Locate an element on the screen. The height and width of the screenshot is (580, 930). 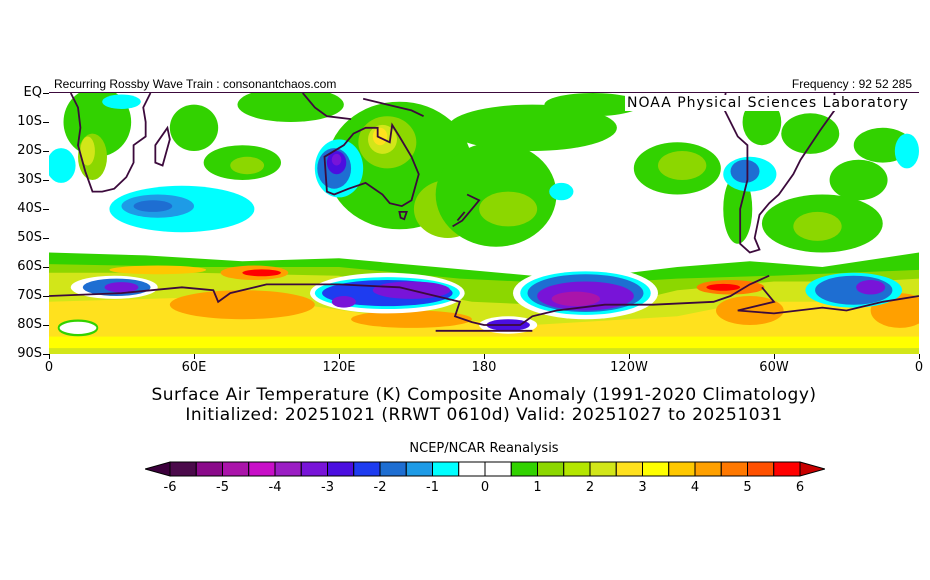
coast-africa is located at coordinates (111, 142).